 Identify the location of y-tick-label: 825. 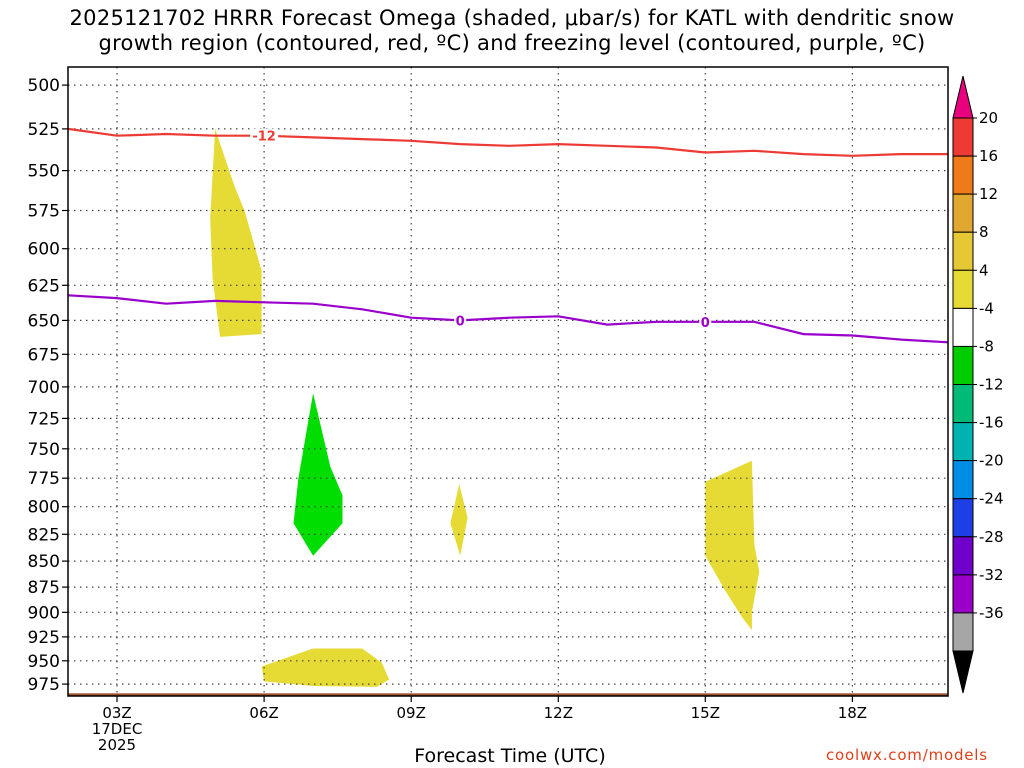
(44, 535).